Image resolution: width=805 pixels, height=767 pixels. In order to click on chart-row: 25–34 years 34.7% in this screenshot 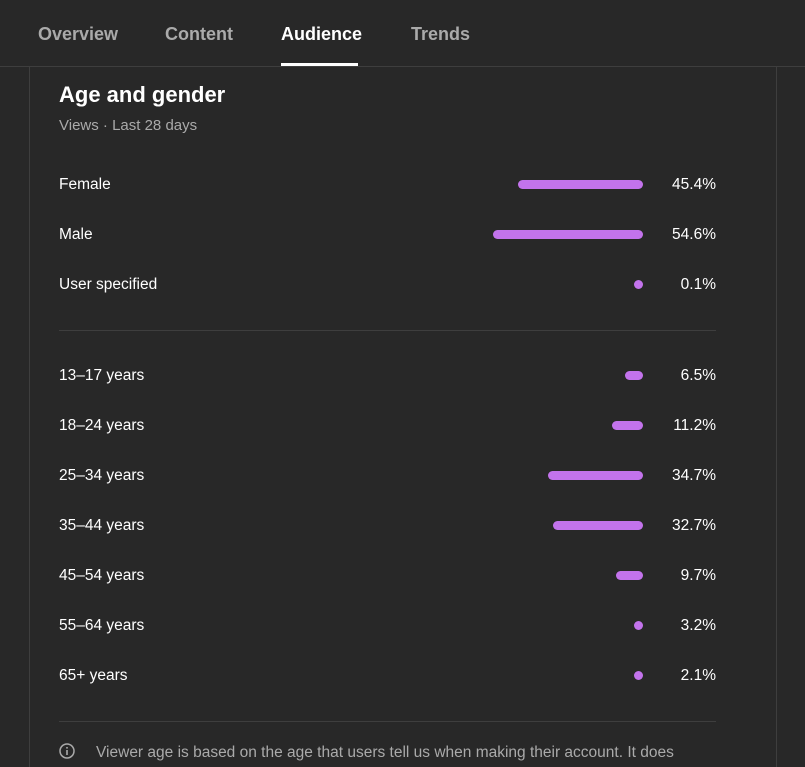, I will do `click(387, 476)`.